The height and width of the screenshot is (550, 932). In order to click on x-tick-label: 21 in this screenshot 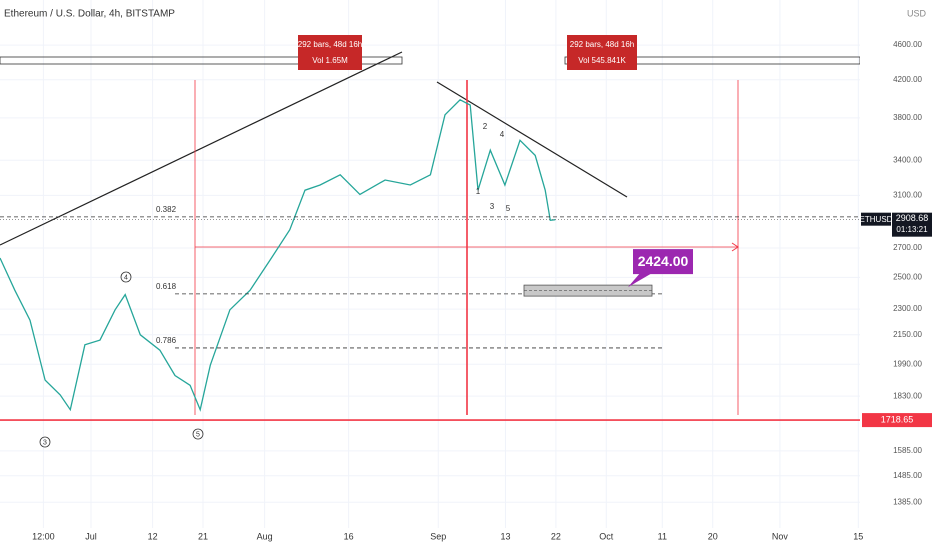, I will do `click(203, 536)`.